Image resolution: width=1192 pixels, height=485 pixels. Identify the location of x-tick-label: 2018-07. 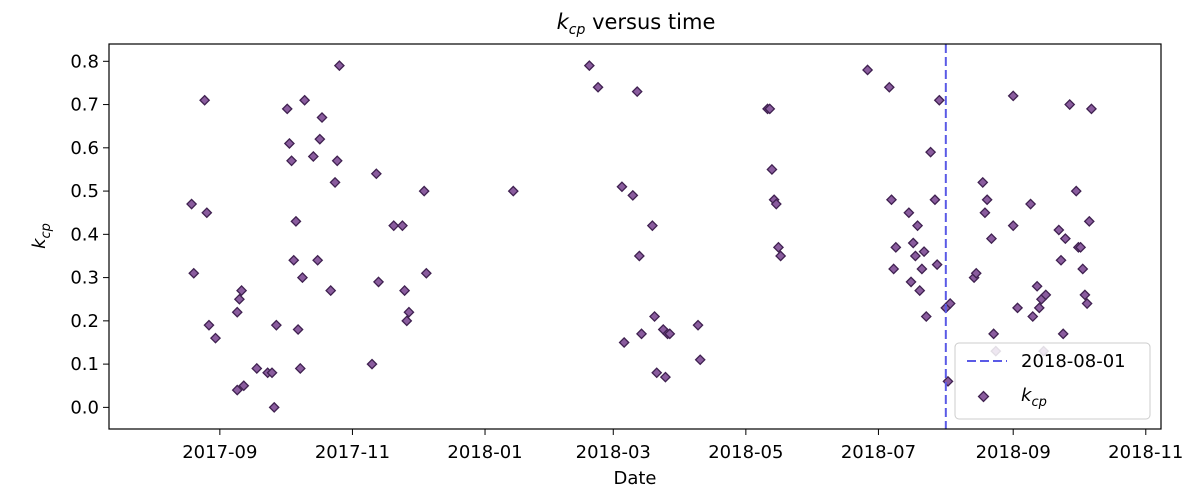
(878, 452).